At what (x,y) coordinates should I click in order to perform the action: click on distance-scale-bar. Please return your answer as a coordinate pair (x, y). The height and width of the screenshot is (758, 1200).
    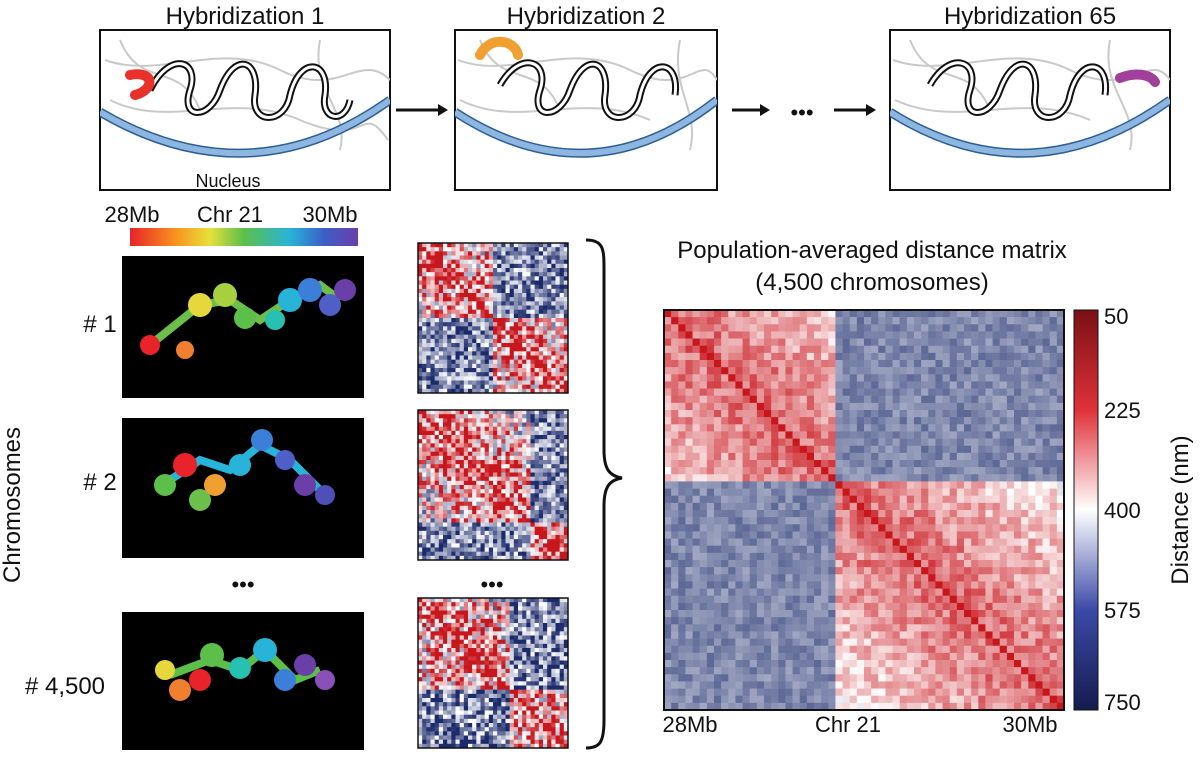
    Looking at the image, I should click on (1086, 510).